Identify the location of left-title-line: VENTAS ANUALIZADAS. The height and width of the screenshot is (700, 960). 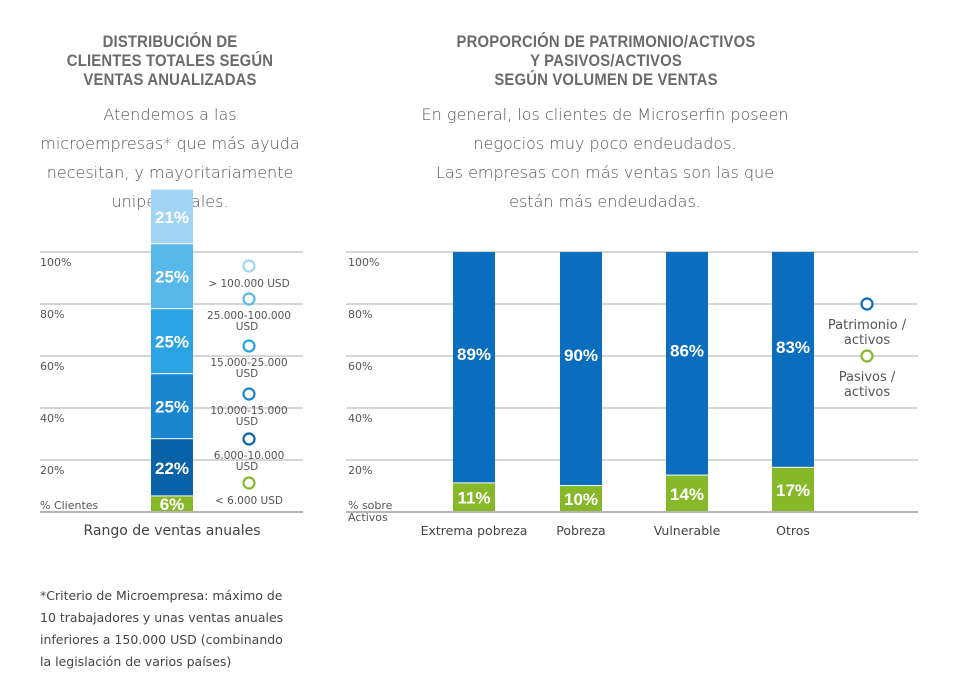
(170, 80).